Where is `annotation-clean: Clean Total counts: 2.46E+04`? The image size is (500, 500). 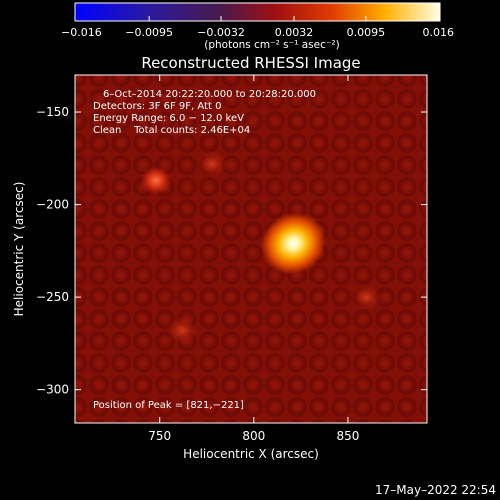 annotation-clean: Clean Total counts: 2.46E+04 is located at coordinates (171, 130).